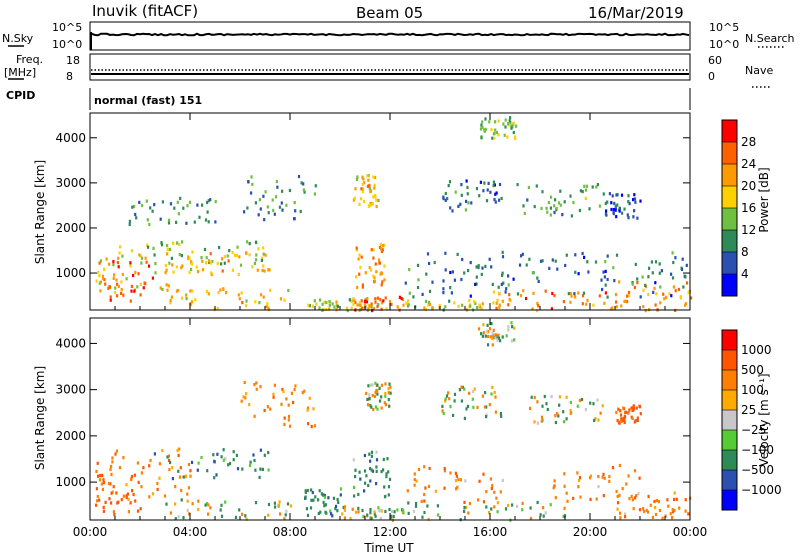 This screenshot has height=554, width=800. What do you see at coordinates (748, 142) in the screenshot?
I see `power-colorbar-tick-label: 28` at bounding box center [748, 142].